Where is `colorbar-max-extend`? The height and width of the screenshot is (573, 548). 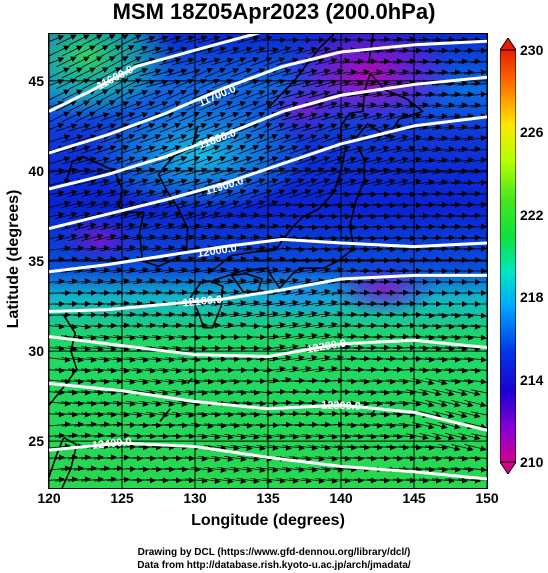 colorbar-max-extend is located at coordinates (508, 44).